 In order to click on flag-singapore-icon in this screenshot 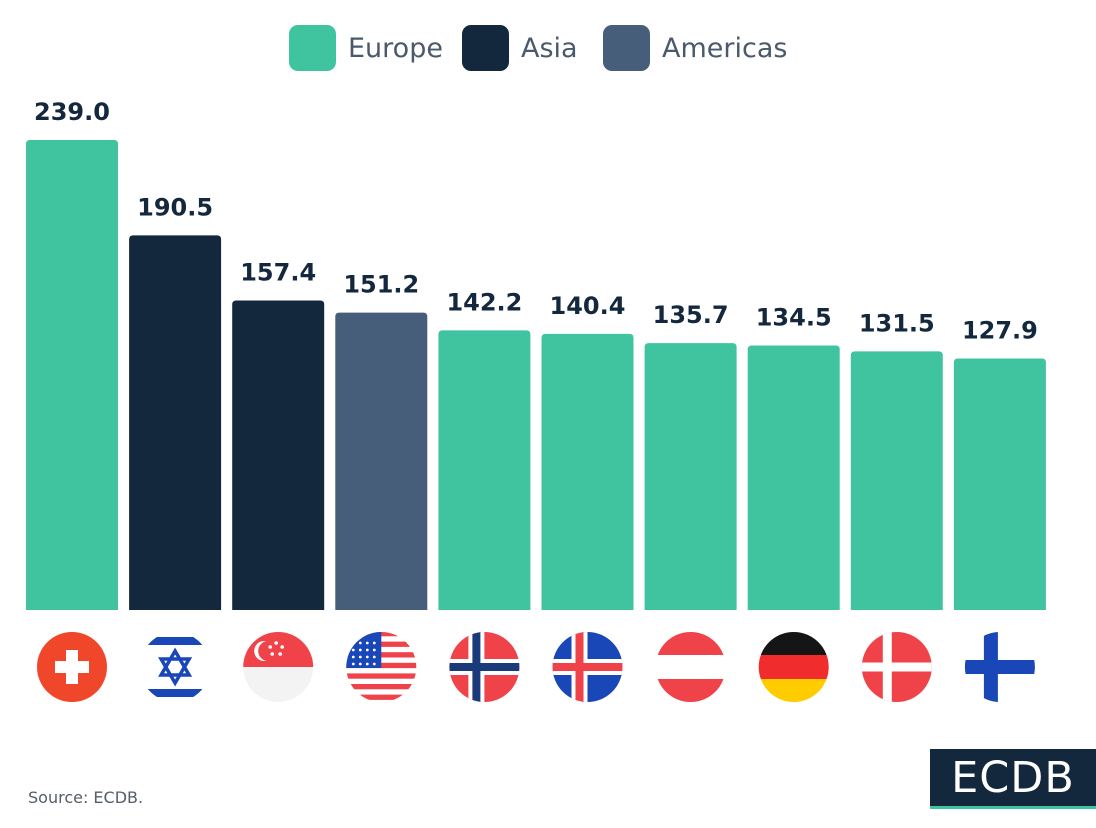, I will do `click(278, 667)`.